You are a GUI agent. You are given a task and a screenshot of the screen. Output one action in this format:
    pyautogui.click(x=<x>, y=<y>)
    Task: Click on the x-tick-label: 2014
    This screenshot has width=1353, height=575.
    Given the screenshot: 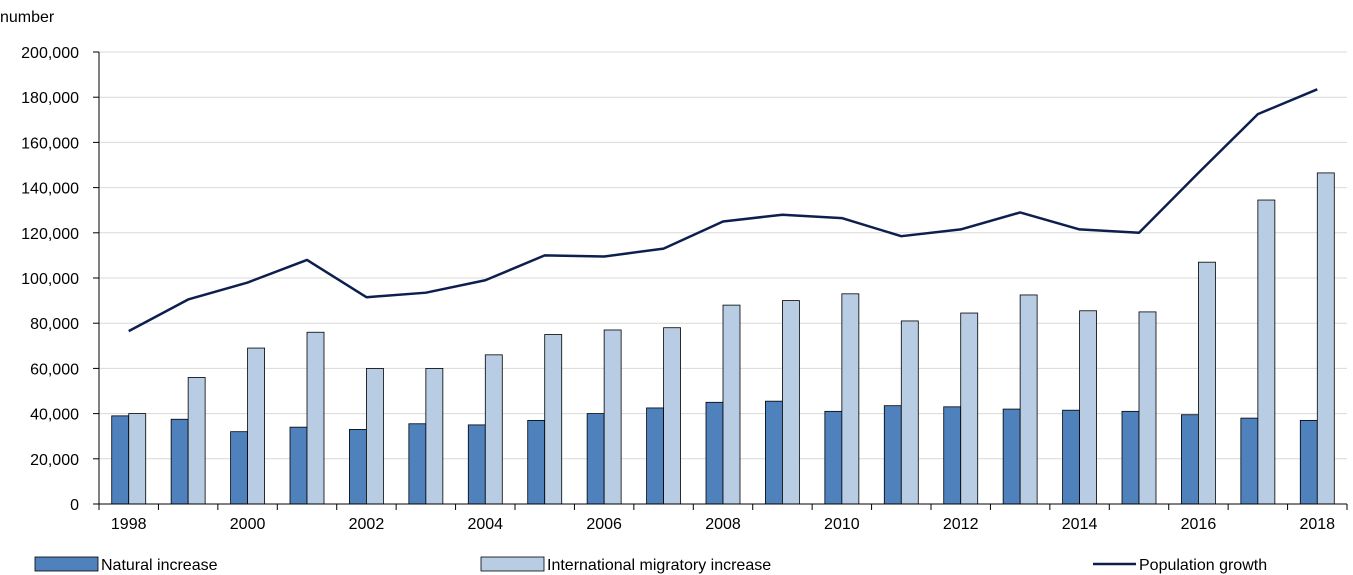 What is the action you would take?
    pyautogui.click(x=1080, y=524)
    